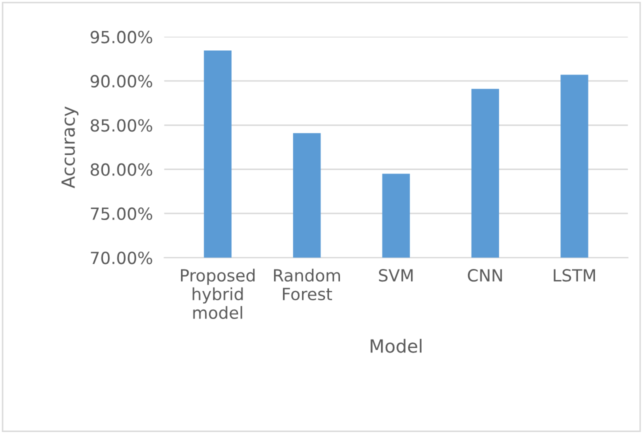 This screenshot has height=433, width=644. What do you see at coordinates (121, 258) in the screenshot?
I see `y-tick-label: 70.00%` at bounding box center [121, 258].